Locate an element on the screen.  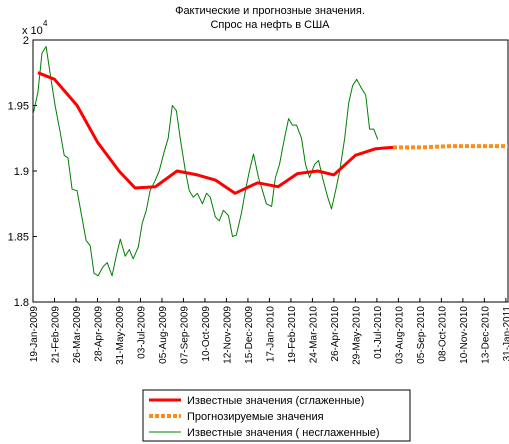
y-tick-label: 1.85 is located at coordinates (18, 238).